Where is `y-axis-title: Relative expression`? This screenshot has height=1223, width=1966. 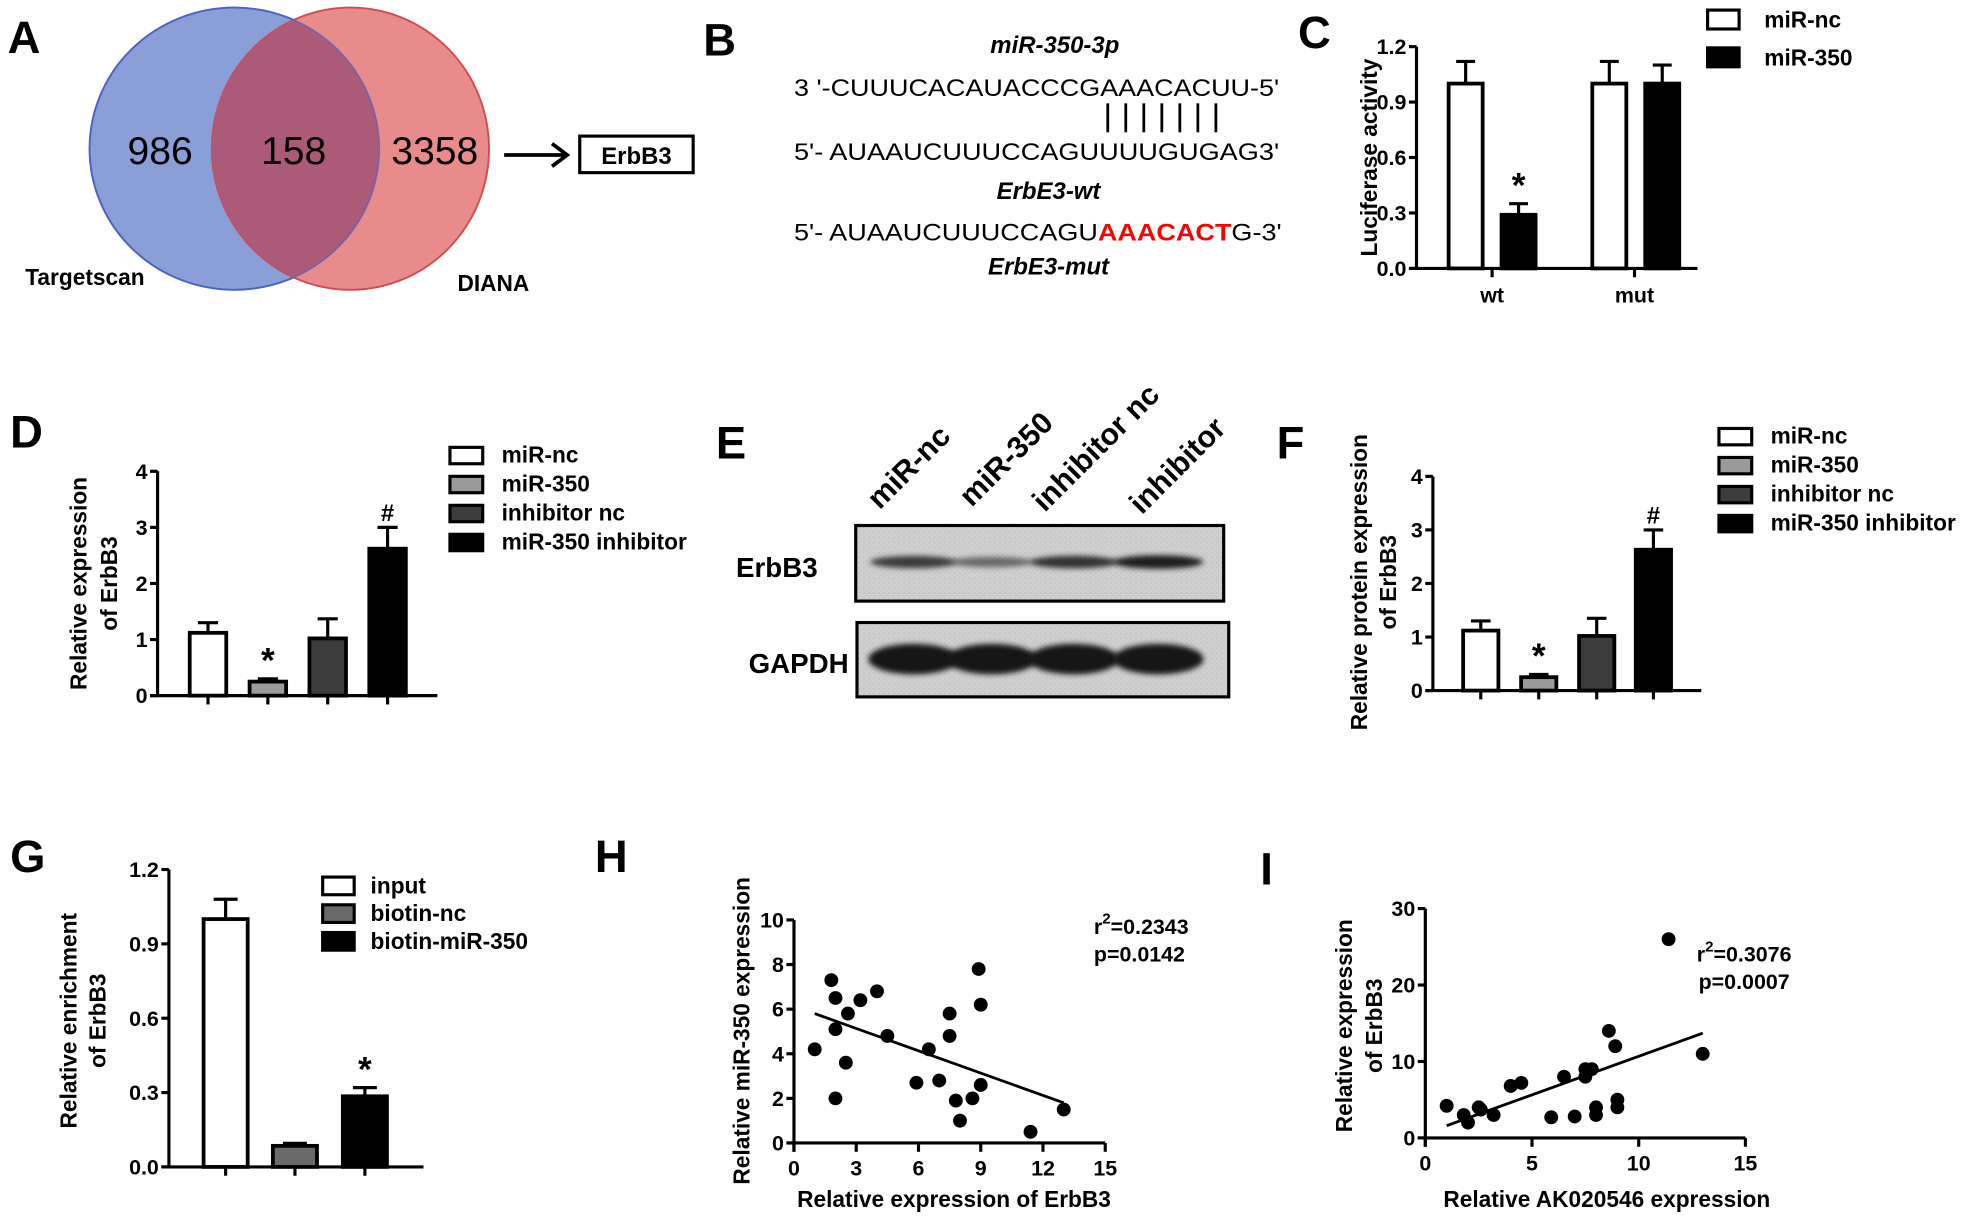 y-axis-title: Relative expression is located at coordinates (79, 583).